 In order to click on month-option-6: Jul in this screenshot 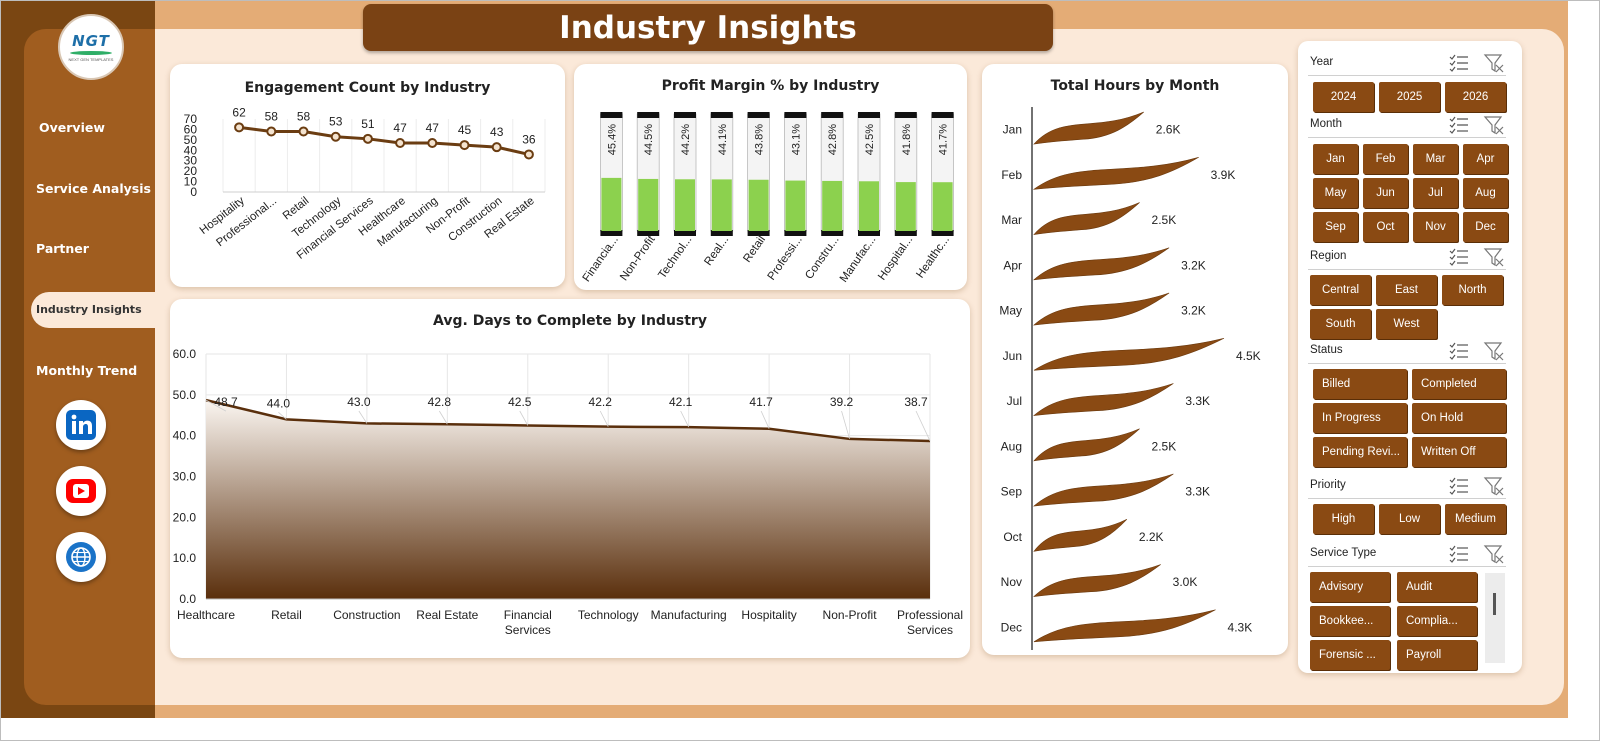, I will do `click(1435, 193)`.